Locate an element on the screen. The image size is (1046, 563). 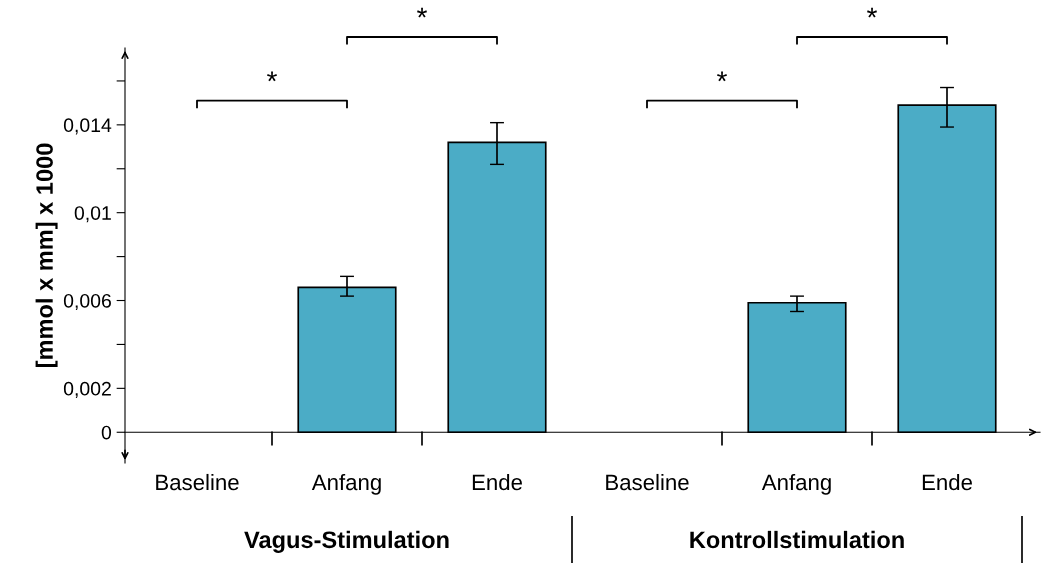
text: Vagus-Stimulation is located at coordinates (346, 541).